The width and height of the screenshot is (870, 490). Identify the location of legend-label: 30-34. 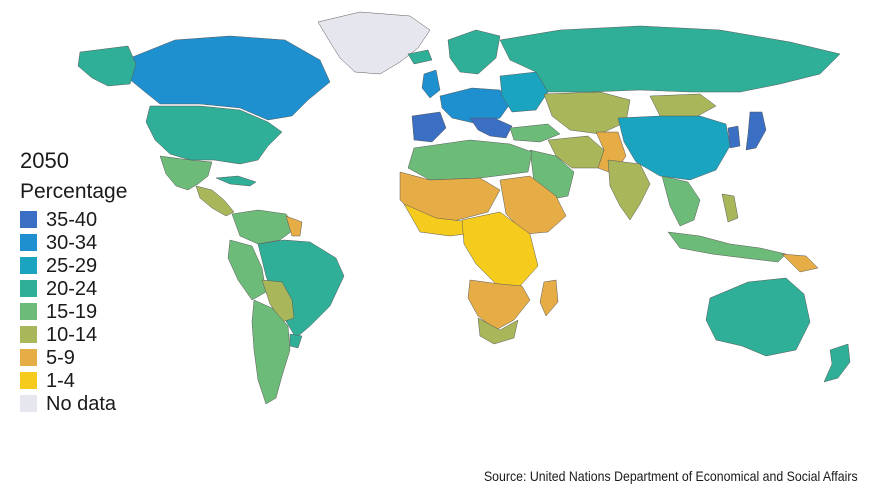
(72, 242).